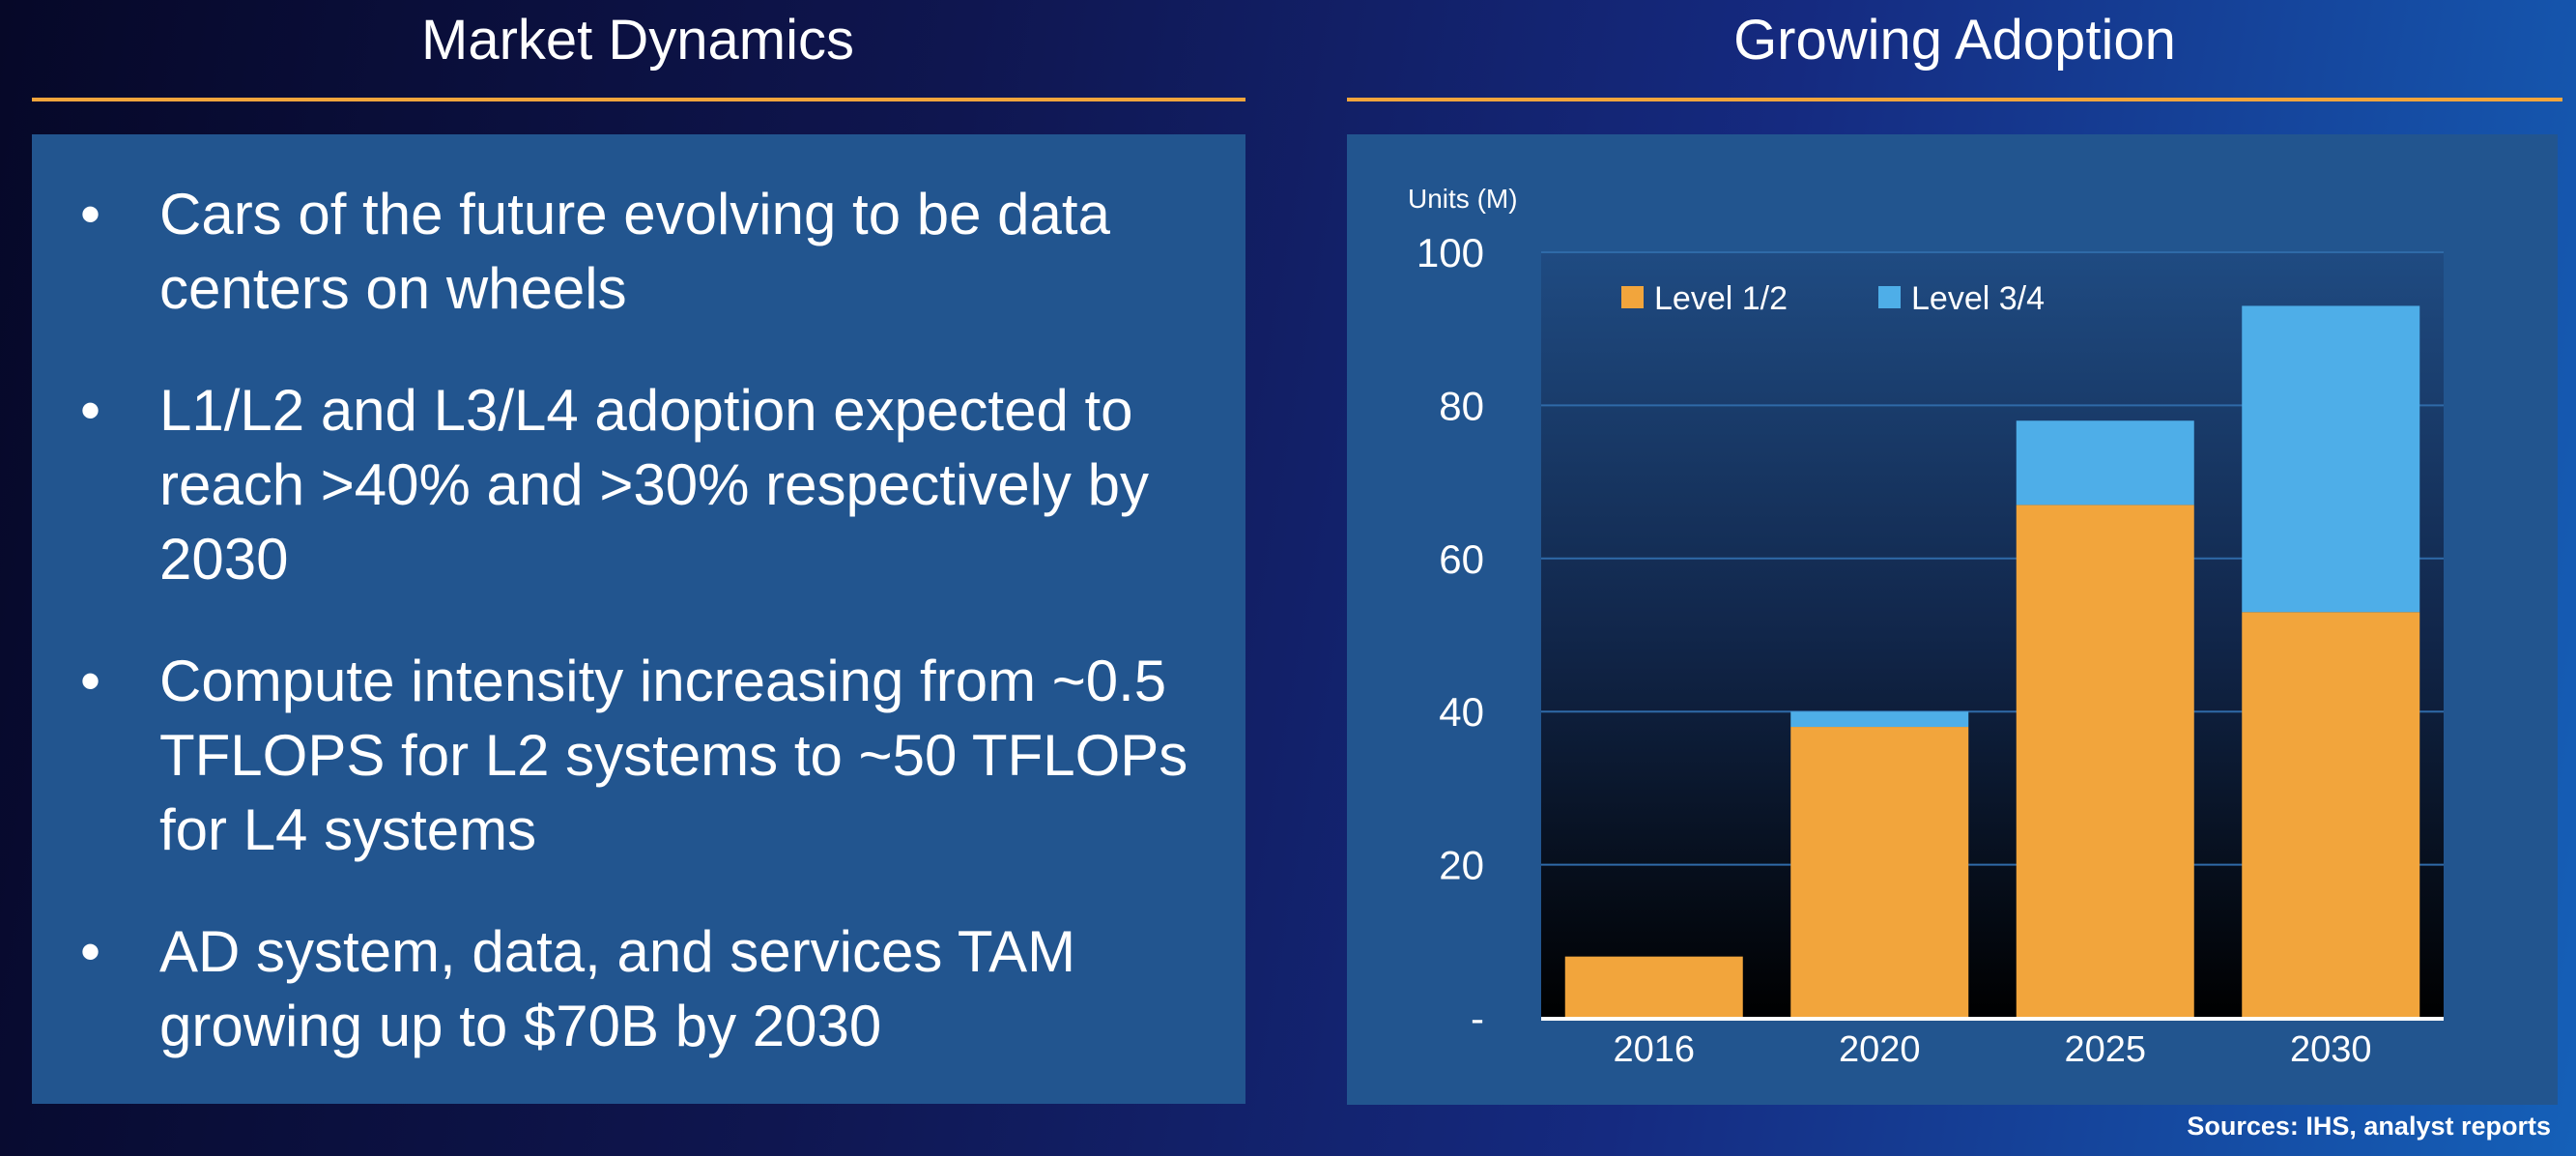 The width and height of the screenshot is (2576, 1156). Describe the element at coordinates (2331, 459) in the screenshot. I see `bar-level-3-4-2030` at that location.